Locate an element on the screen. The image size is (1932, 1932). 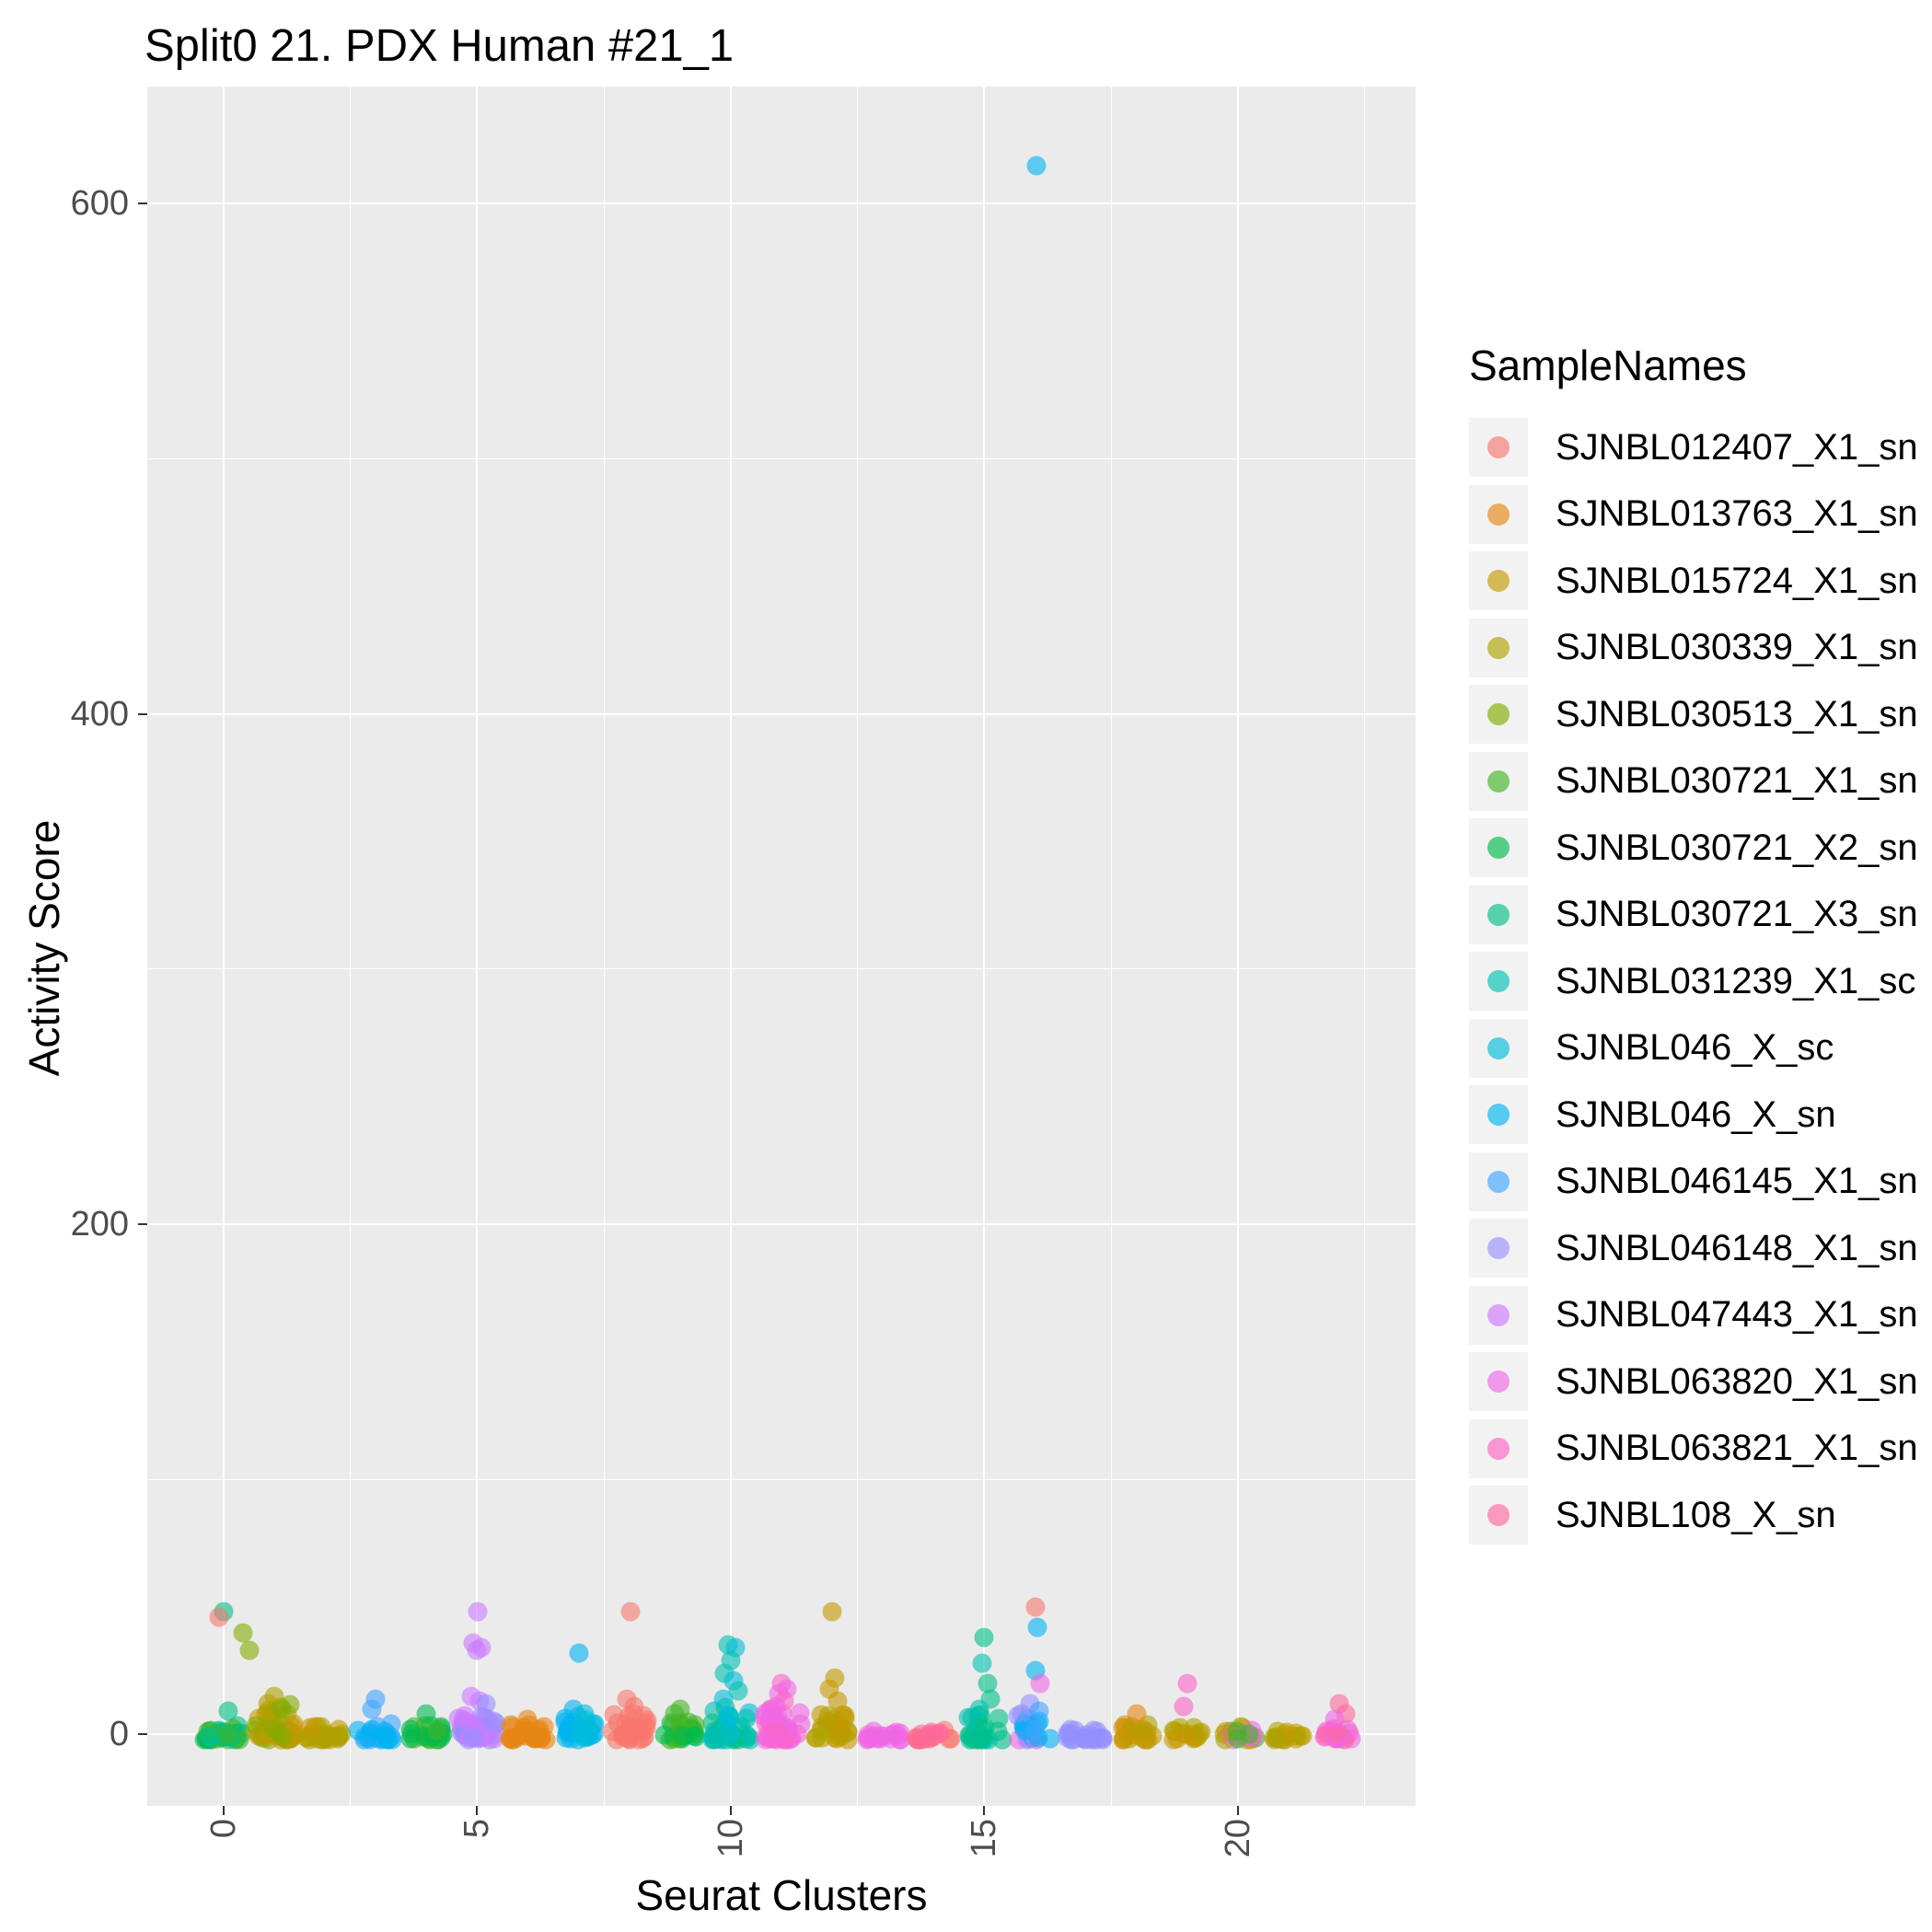
legend-item: SJNBL046148_X1_sn is located at coordinates (1694, 1248).